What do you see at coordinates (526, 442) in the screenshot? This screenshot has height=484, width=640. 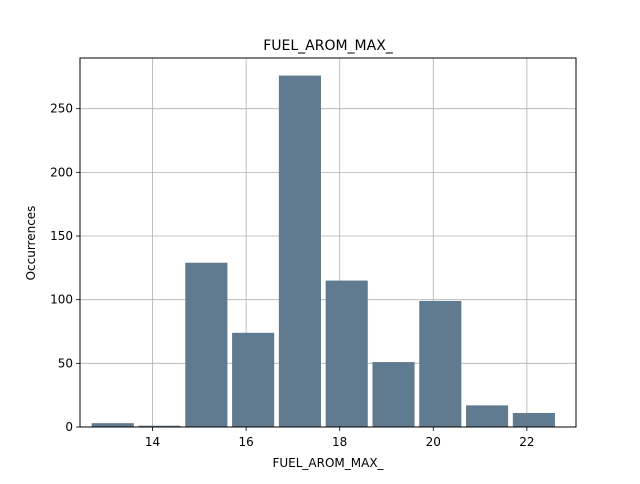 I see `x-tick-label: 22` at bounding box center [526, 442].